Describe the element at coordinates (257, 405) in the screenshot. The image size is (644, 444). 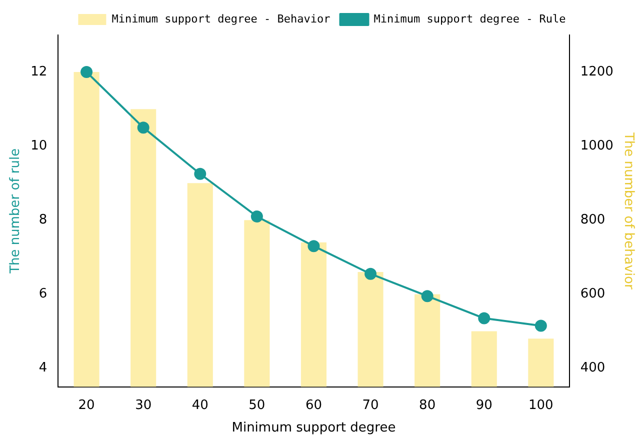
I see `x-tick-label: 50` at that location.